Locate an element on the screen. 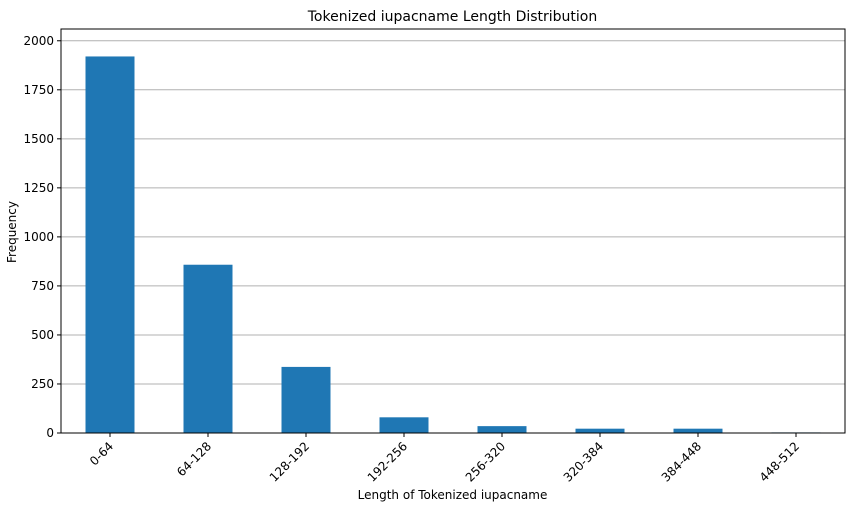  x-tick-label: 64-128 is located at coordinates (194, 459).